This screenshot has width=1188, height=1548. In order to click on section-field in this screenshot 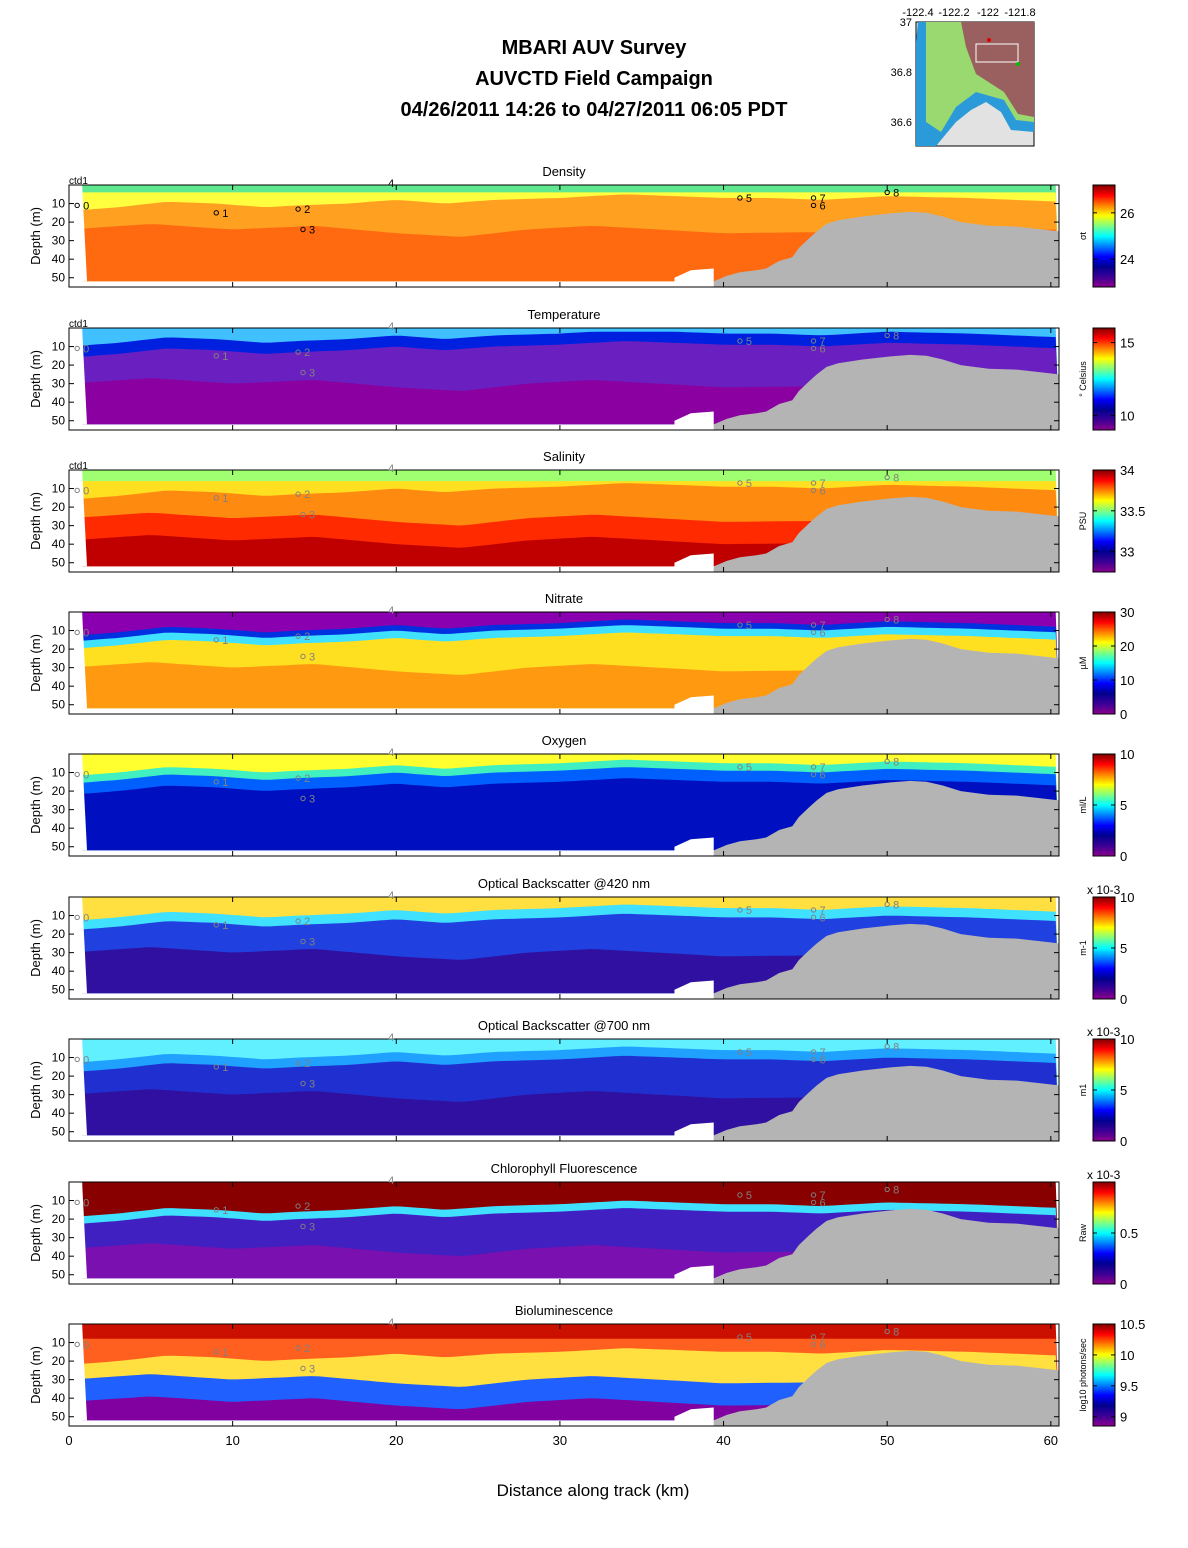, I will do `click(564, 805)`.